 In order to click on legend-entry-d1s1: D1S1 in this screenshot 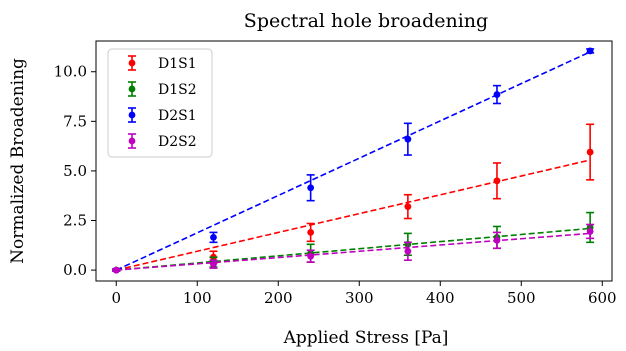, I will do `click(162, 63)`.